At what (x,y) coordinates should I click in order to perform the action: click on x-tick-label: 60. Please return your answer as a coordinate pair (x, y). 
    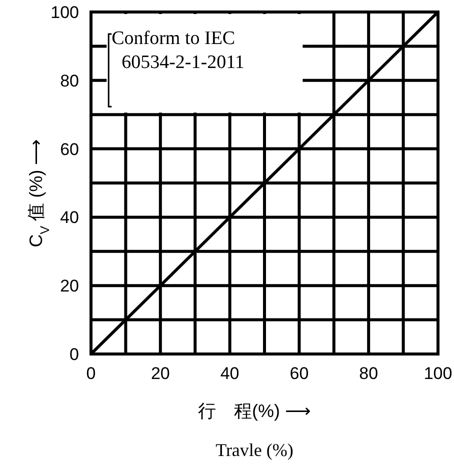
    Looking at the image, I should click on (299, 373).